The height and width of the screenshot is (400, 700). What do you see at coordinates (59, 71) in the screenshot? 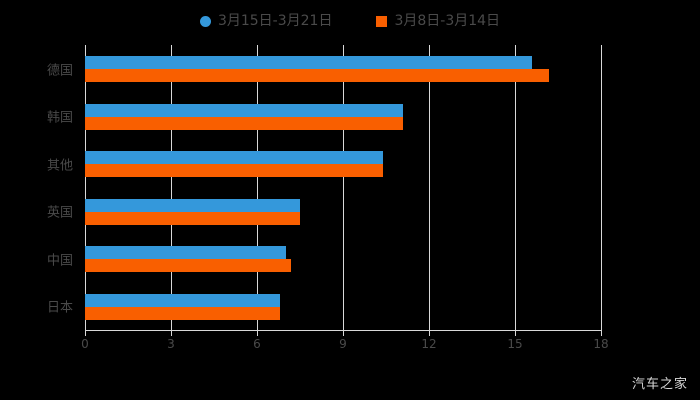
I see `y-axis-label-0: 德国` at bounding box center [59, 71].